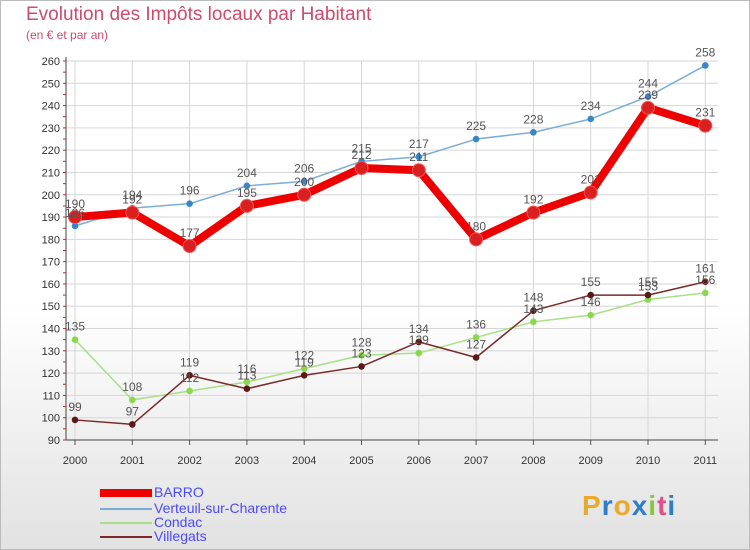 This screenshot has height=550, width=750. I want to click on data-label-condac-2002: 112, so click(189, 378).